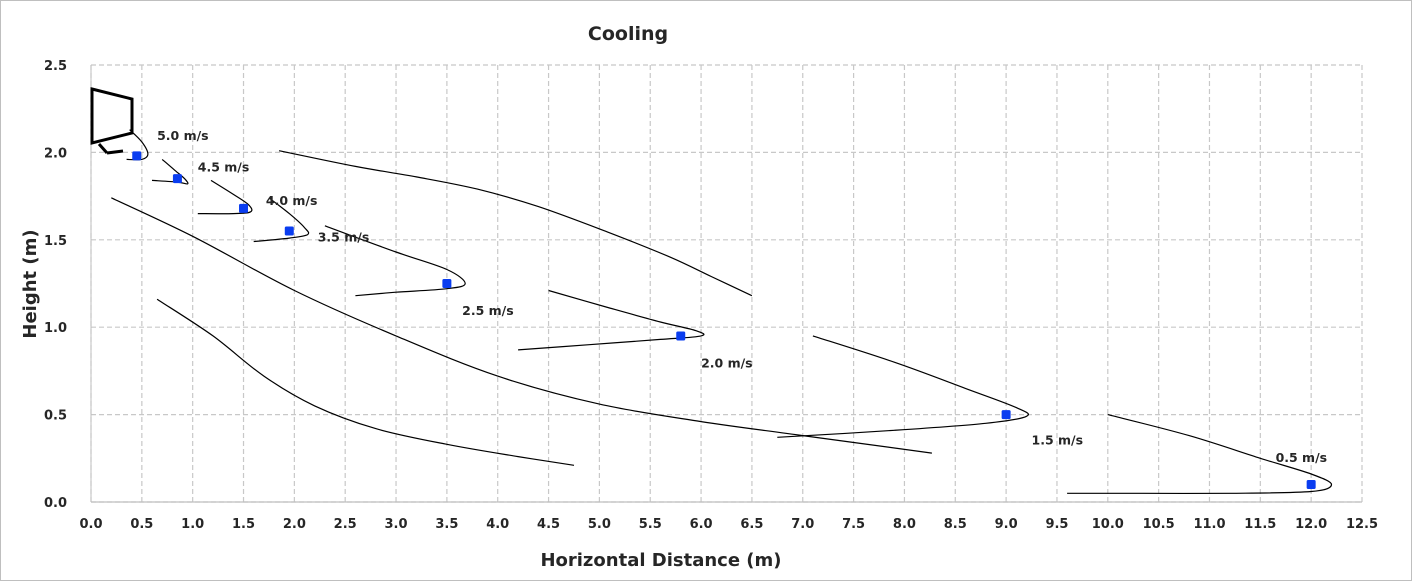  What do you see at coordinates (1056, 524) in the screenshot?
I see `x-tick-label: 9.5` at bounding box center [1056, 524].